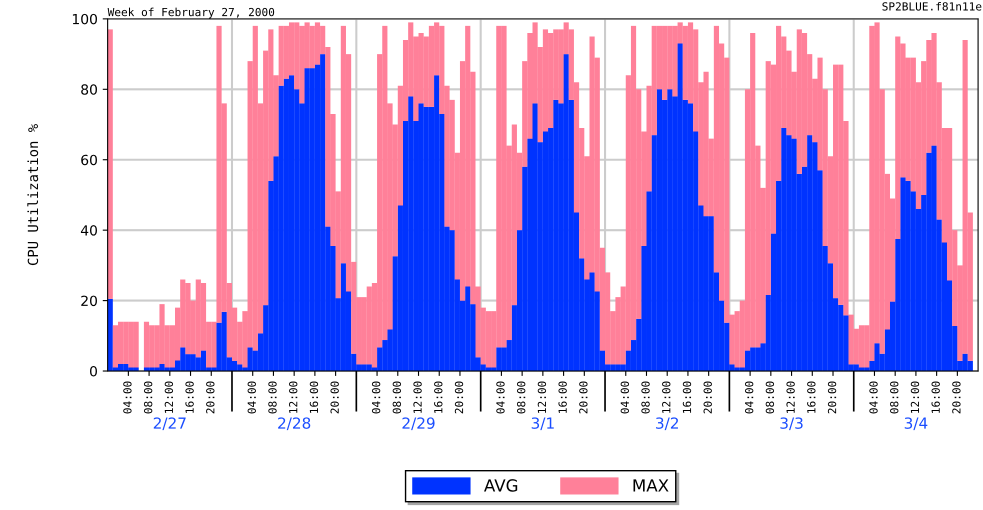 The height and width of the screenshot is (510, 983). I want to click on y-tick-label: 80, so click(89, 89).